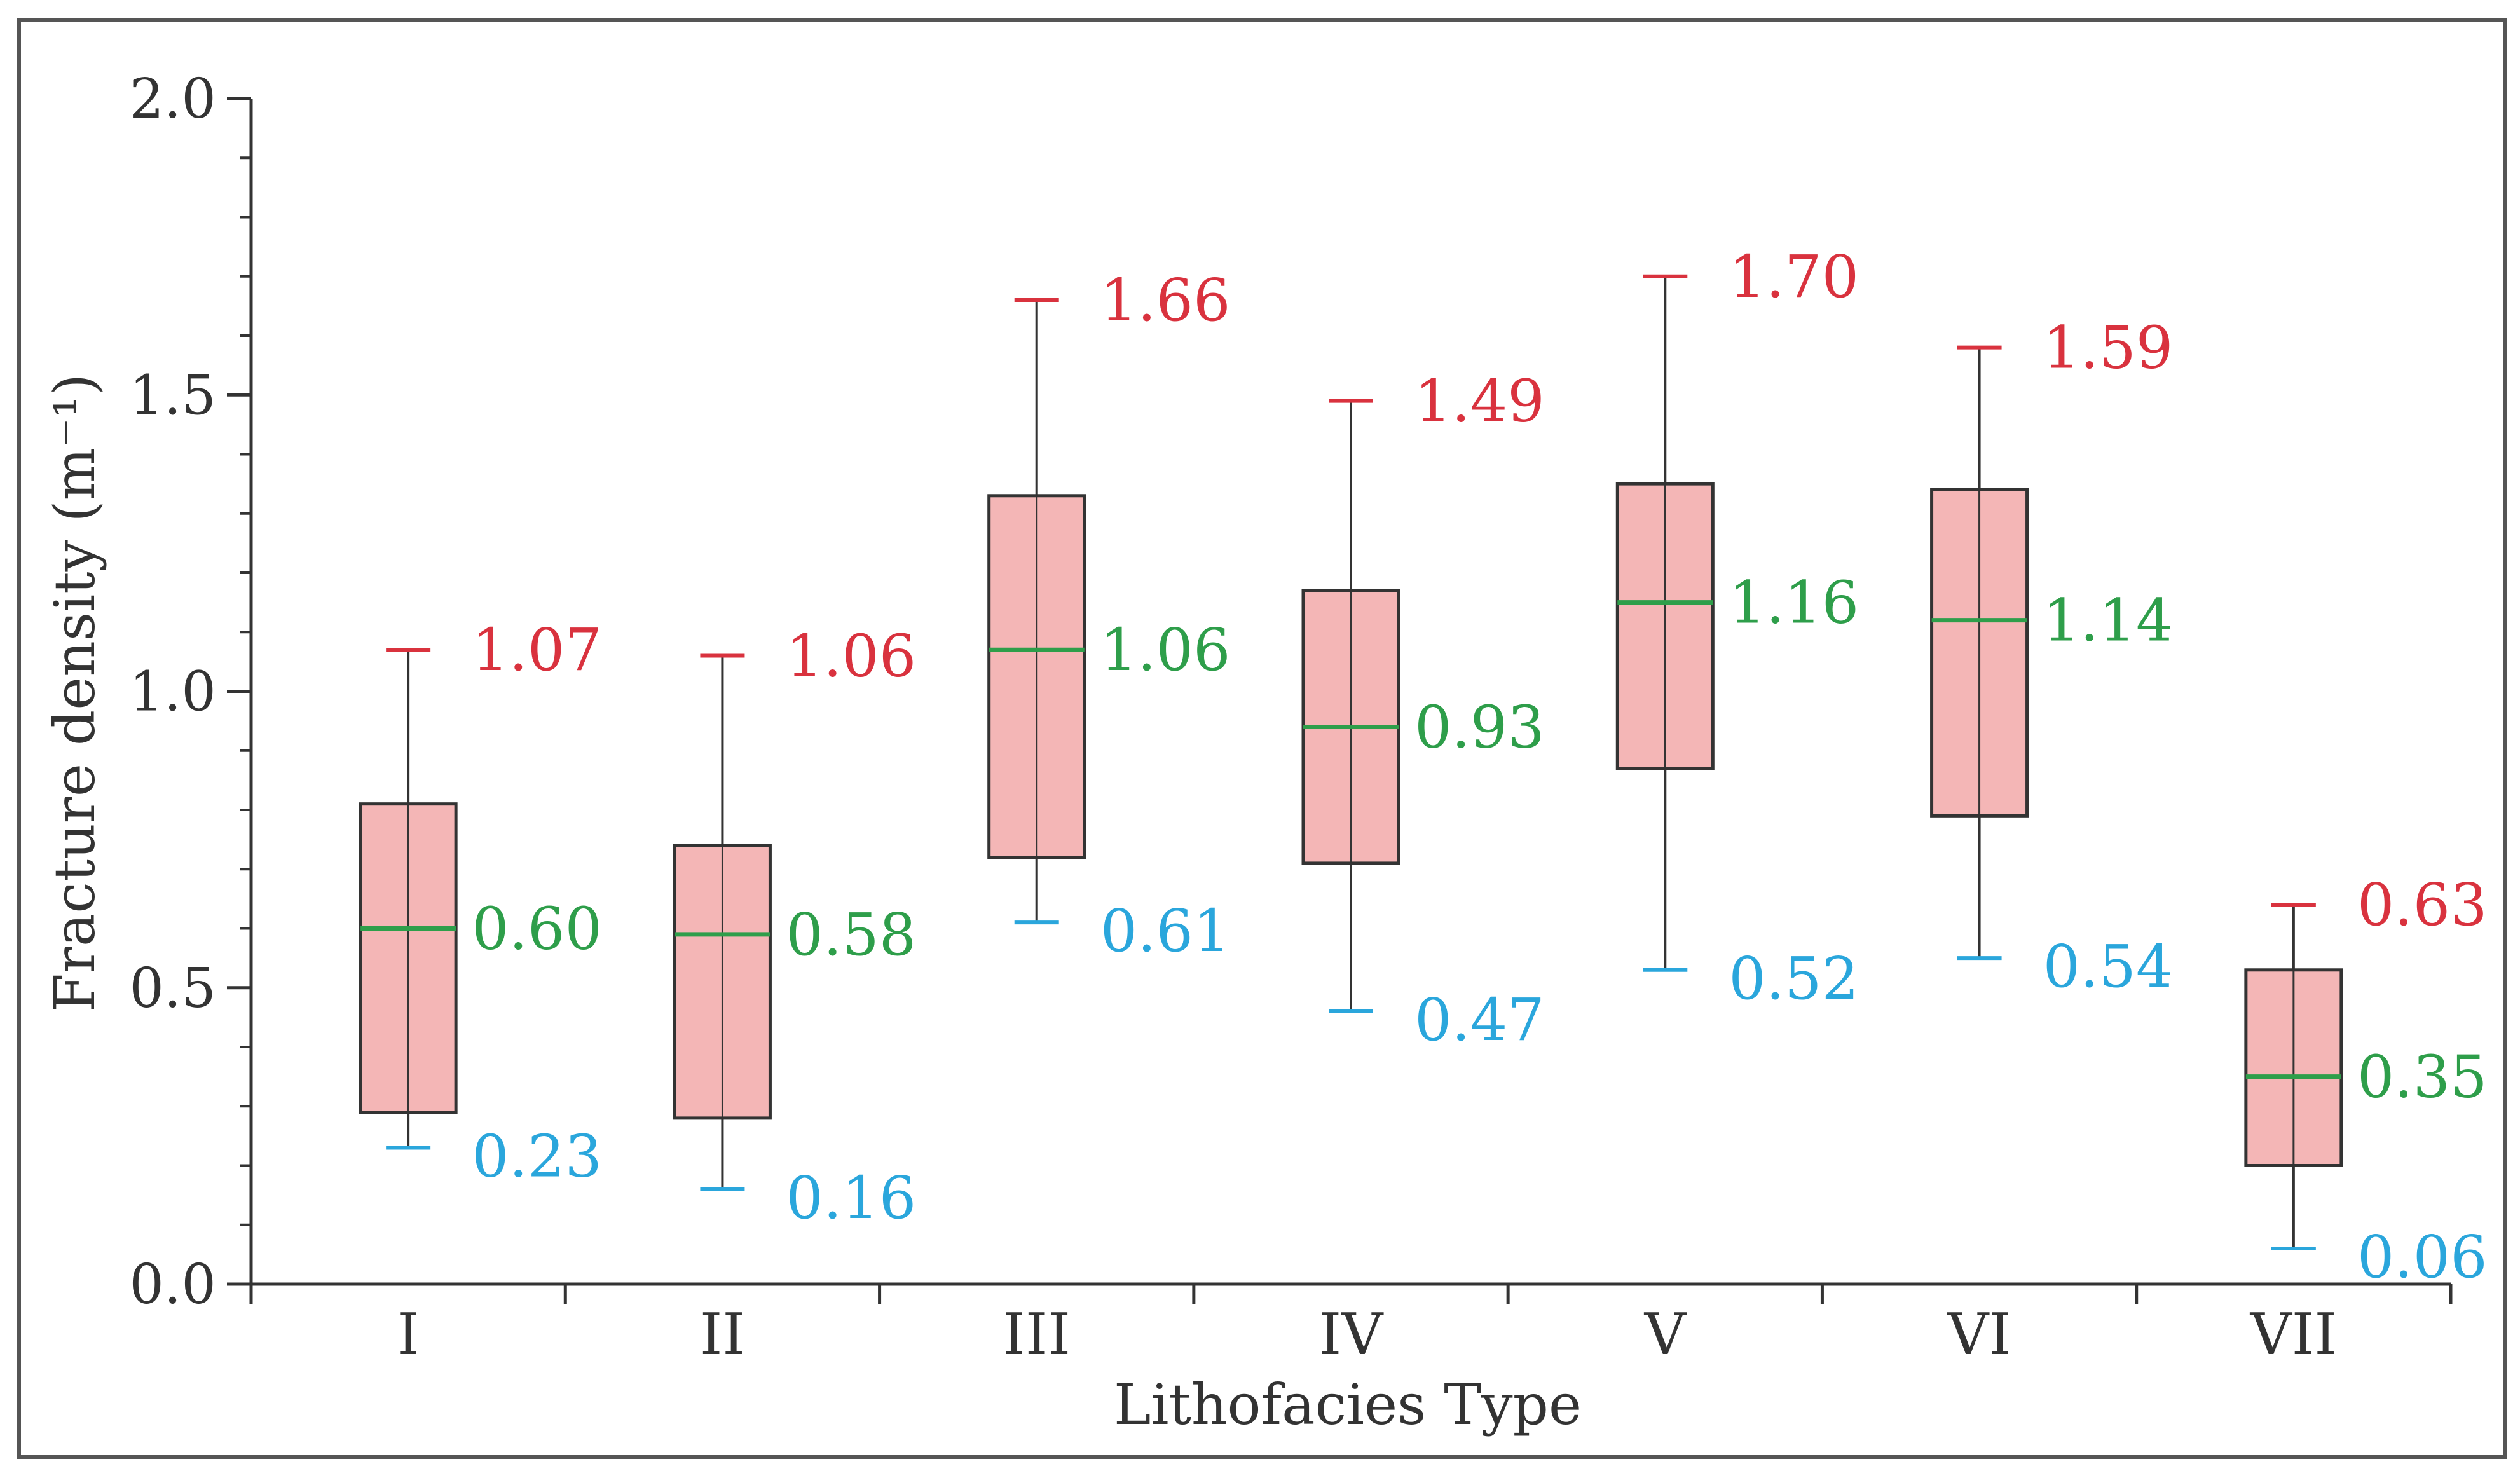  What do you see at coordinates (1165, 650) in the screenshot?
I see `median-value-label: 1.06` at bounding box center [1165, 650].